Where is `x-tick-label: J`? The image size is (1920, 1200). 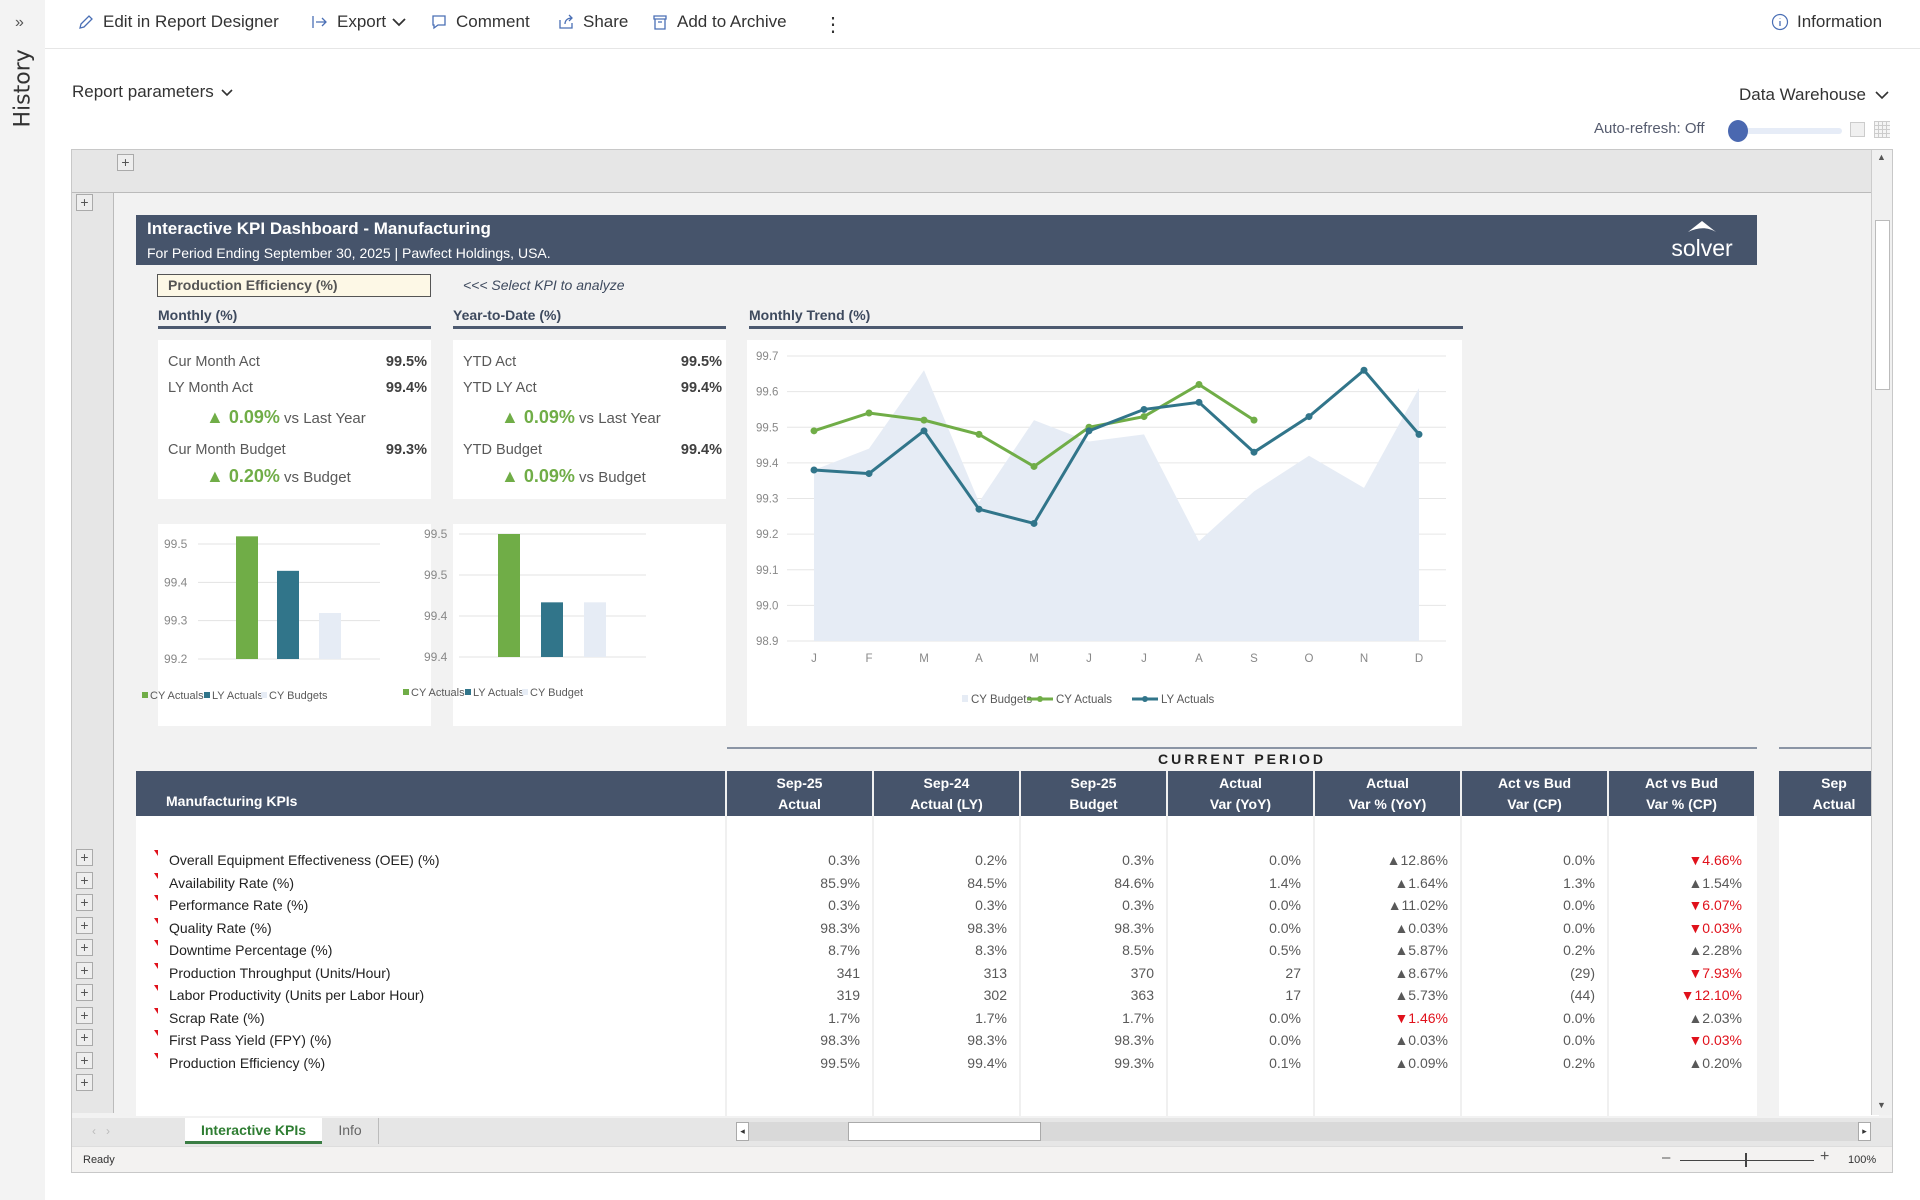
x-tick-label: J is located at coordinates (814, 659).